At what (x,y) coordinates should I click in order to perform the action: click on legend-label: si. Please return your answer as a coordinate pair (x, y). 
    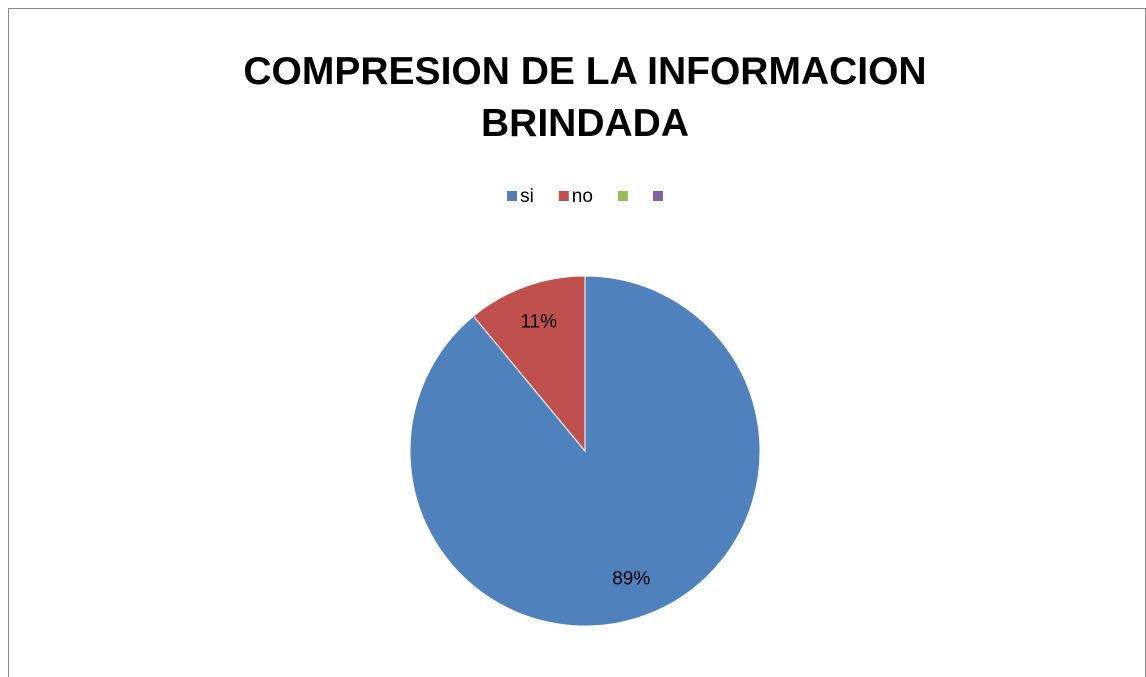
    Looking at the image, I should click on (527, 196).